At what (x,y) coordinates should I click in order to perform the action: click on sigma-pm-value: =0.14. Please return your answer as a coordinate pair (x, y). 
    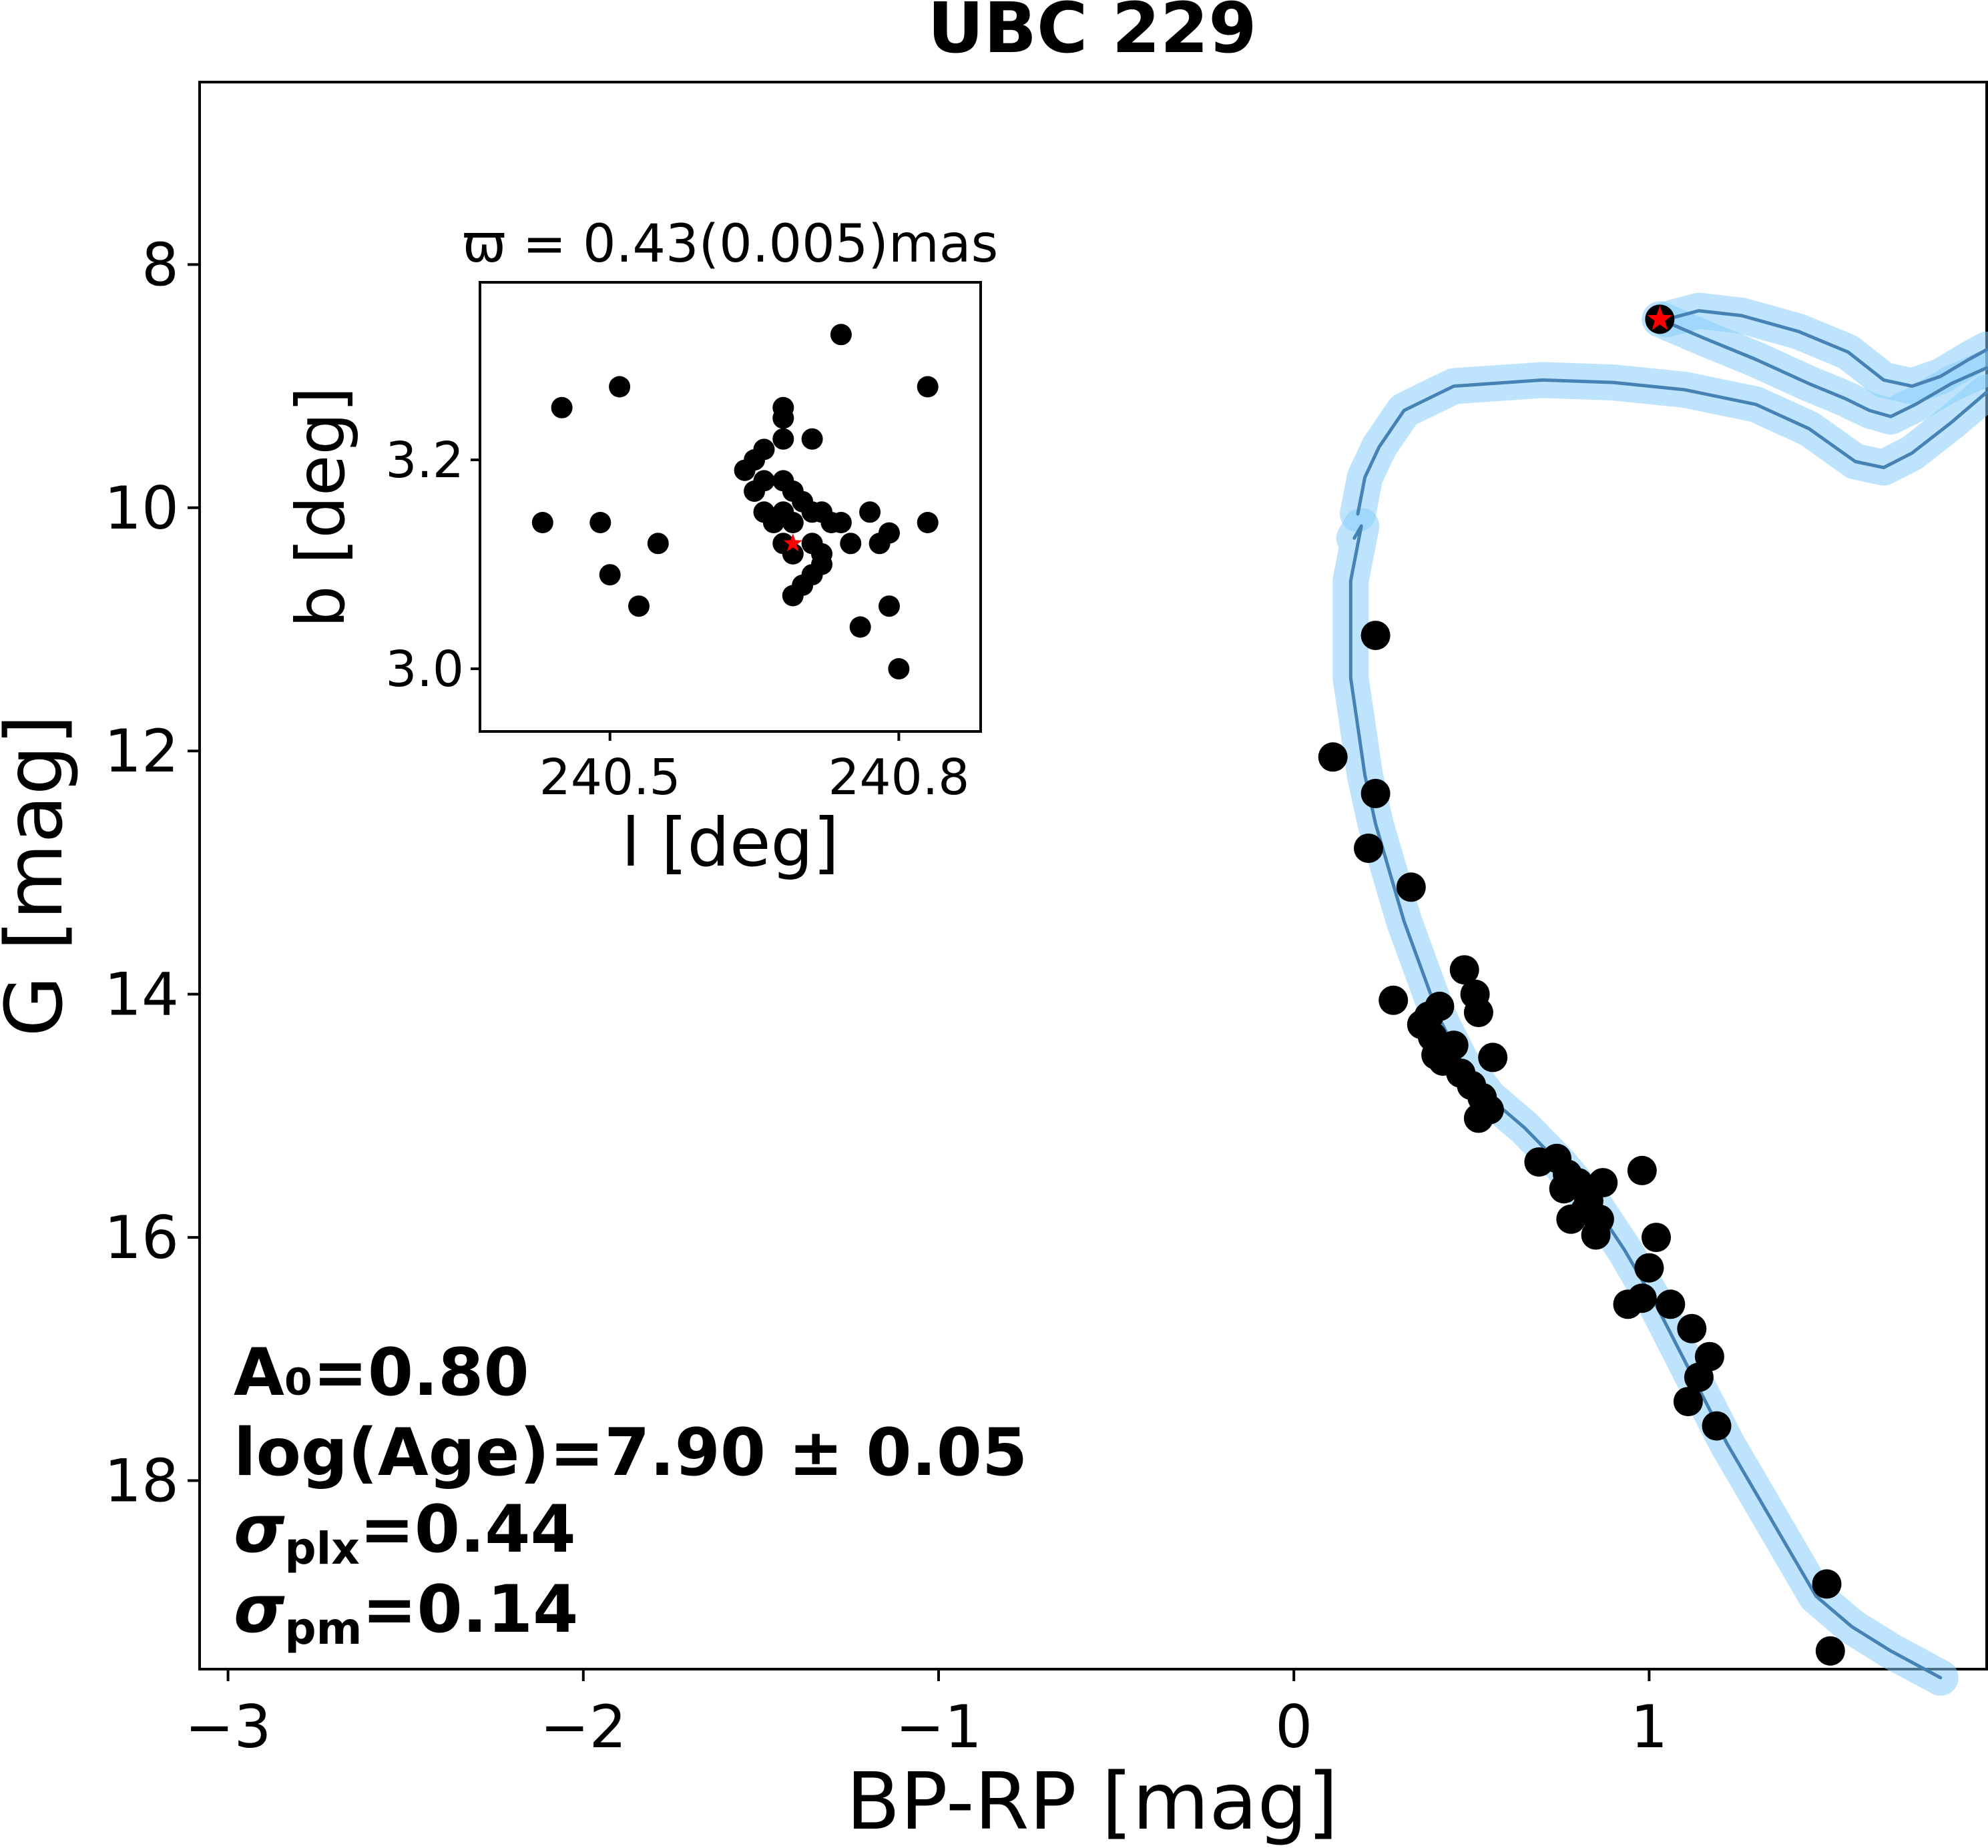
    Looking at the image, I should click on (470, 1610).